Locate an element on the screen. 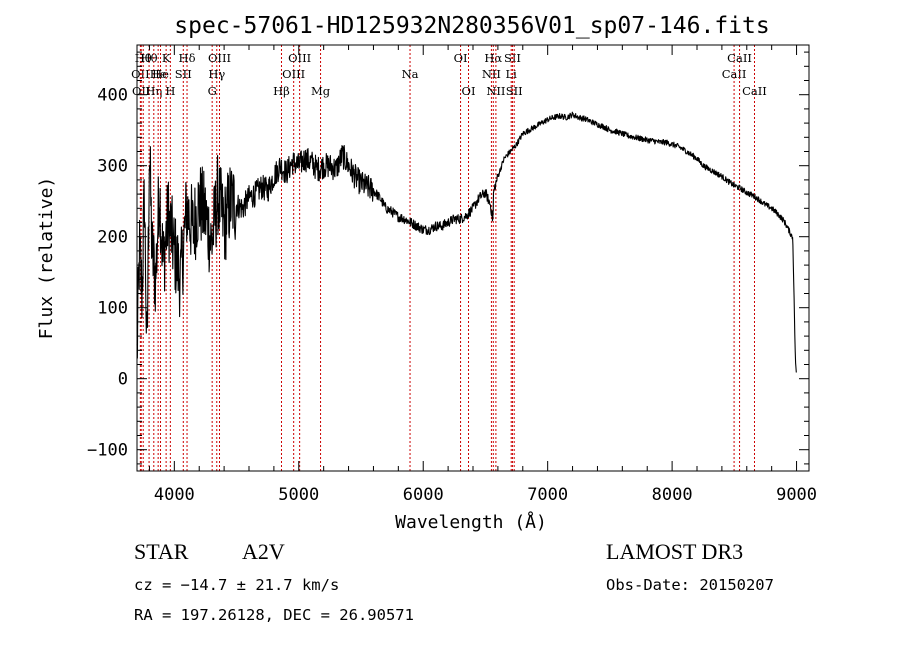 The width and height of the screenshot is (900, 649). x-tick-label: 8000 is located at coordinates (672, 495).